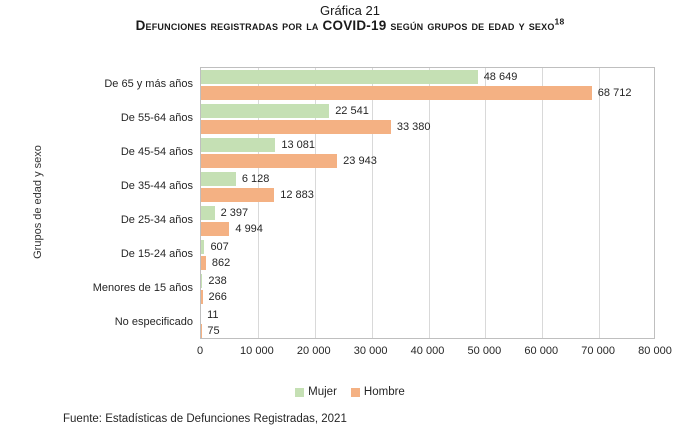  I want to click on chart-title: Gráfica 21, so click(350, 10).